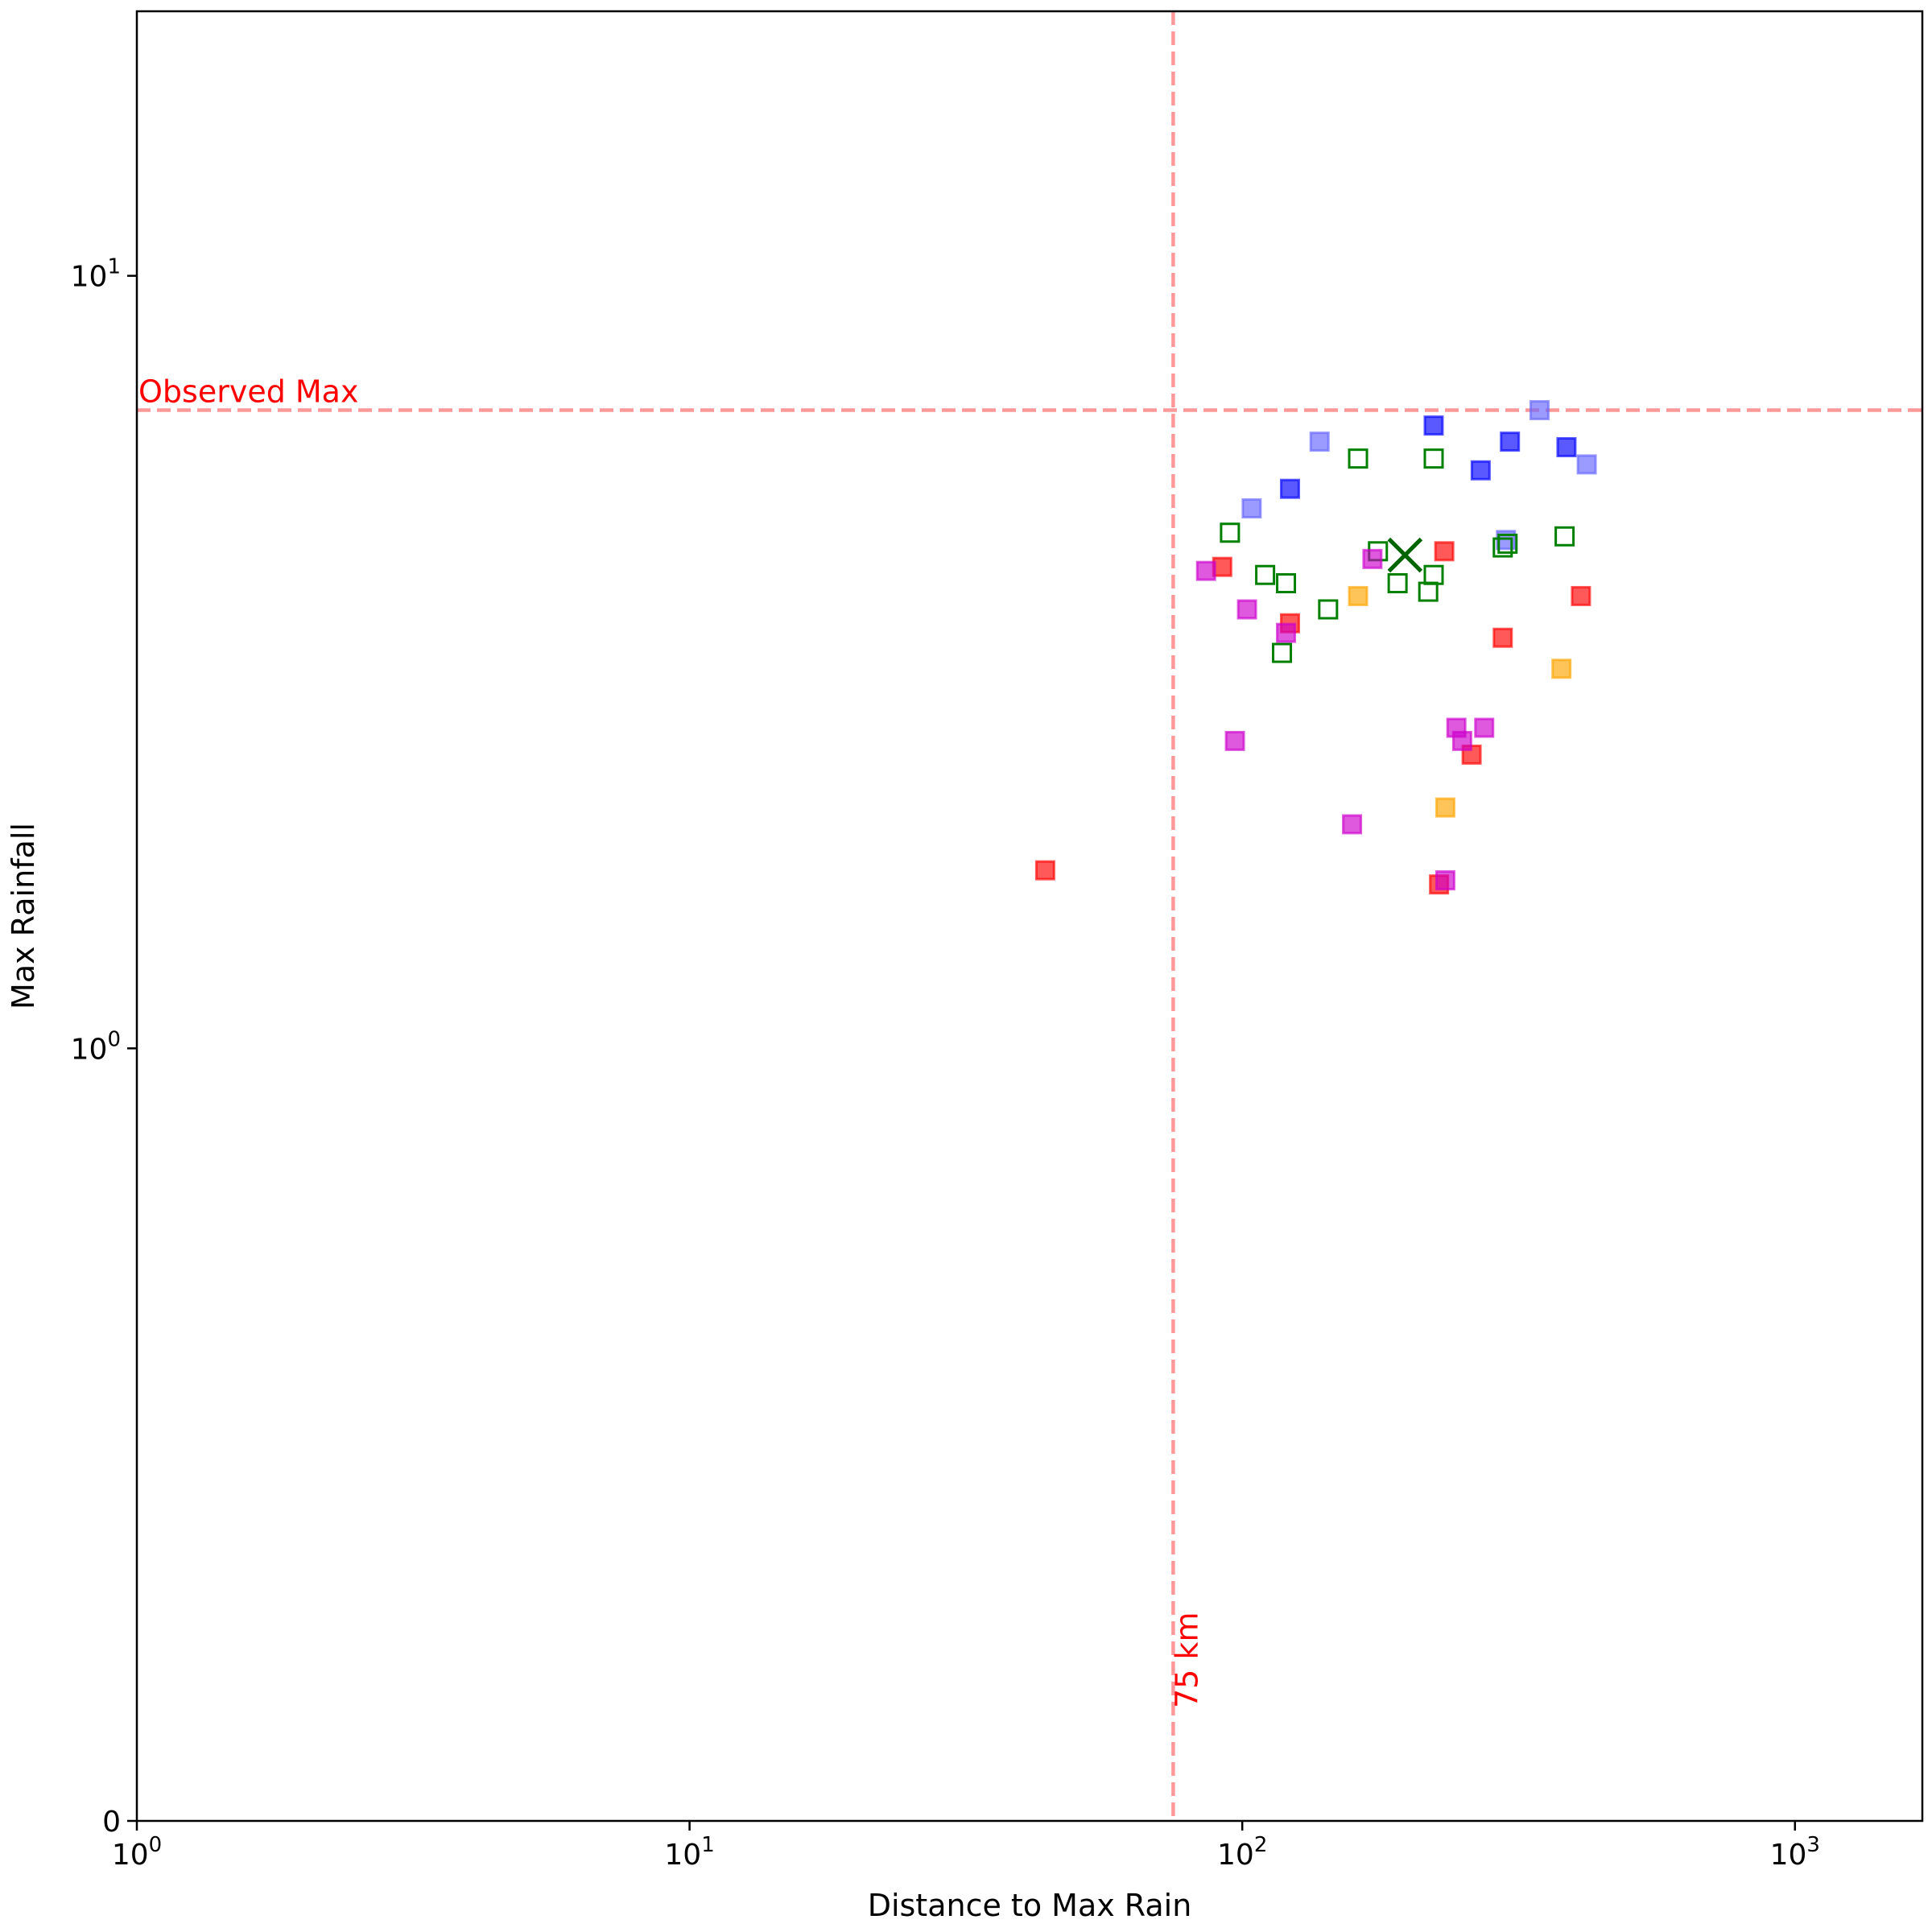 Image resolution: width=1932 pixels, height=1932 pixels. Describe the element at coordinates (966, 1847) in the screenshot. I see `x-axis-ticks: 10⁰ 10¹ 10² 10³` at that location.